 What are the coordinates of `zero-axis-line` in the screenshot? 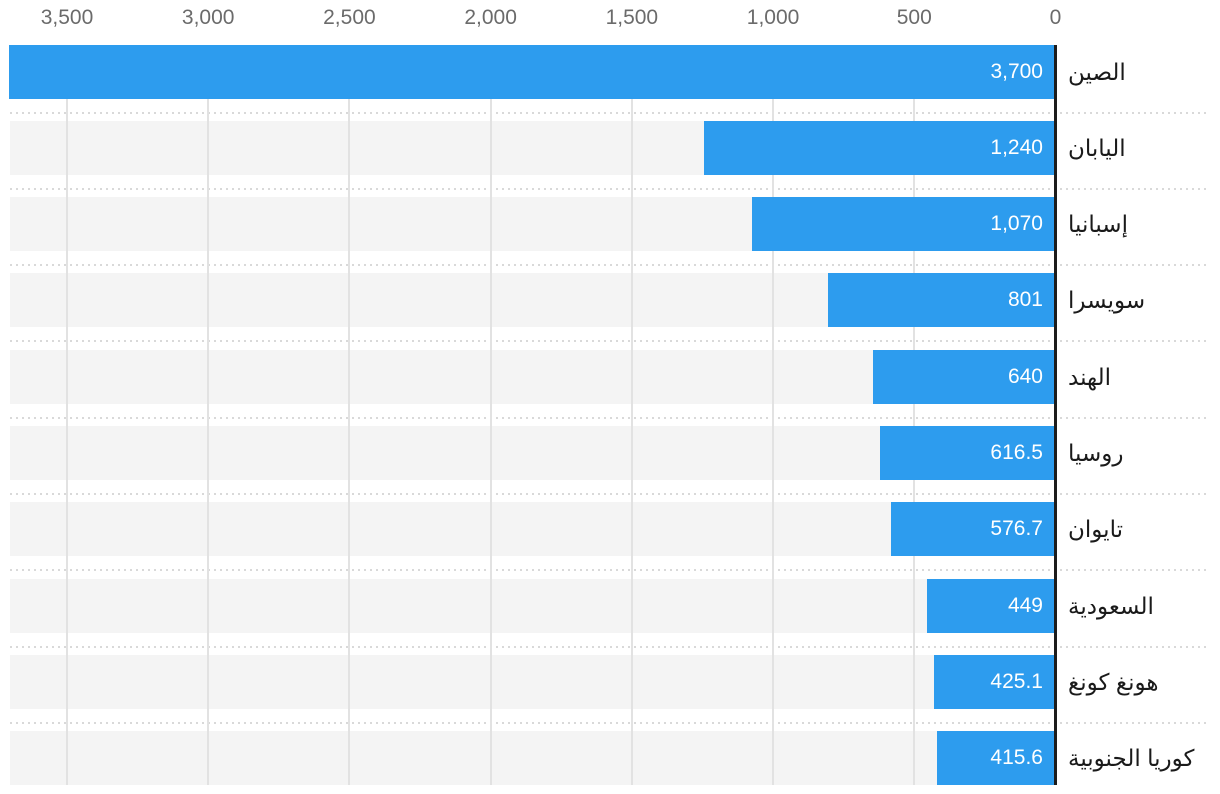 It's located at (1055, 415).